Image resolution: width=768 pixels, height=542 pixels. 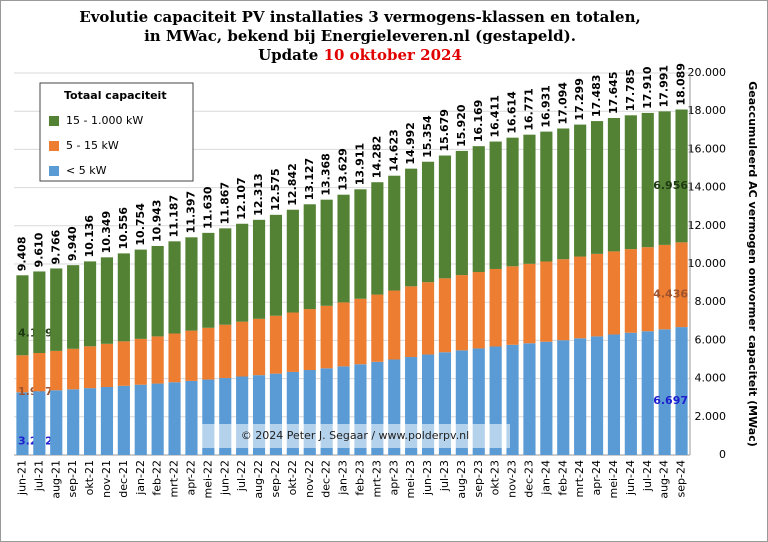 I want to click on x-tick-label: apr-23, so click(x=393, y=478).